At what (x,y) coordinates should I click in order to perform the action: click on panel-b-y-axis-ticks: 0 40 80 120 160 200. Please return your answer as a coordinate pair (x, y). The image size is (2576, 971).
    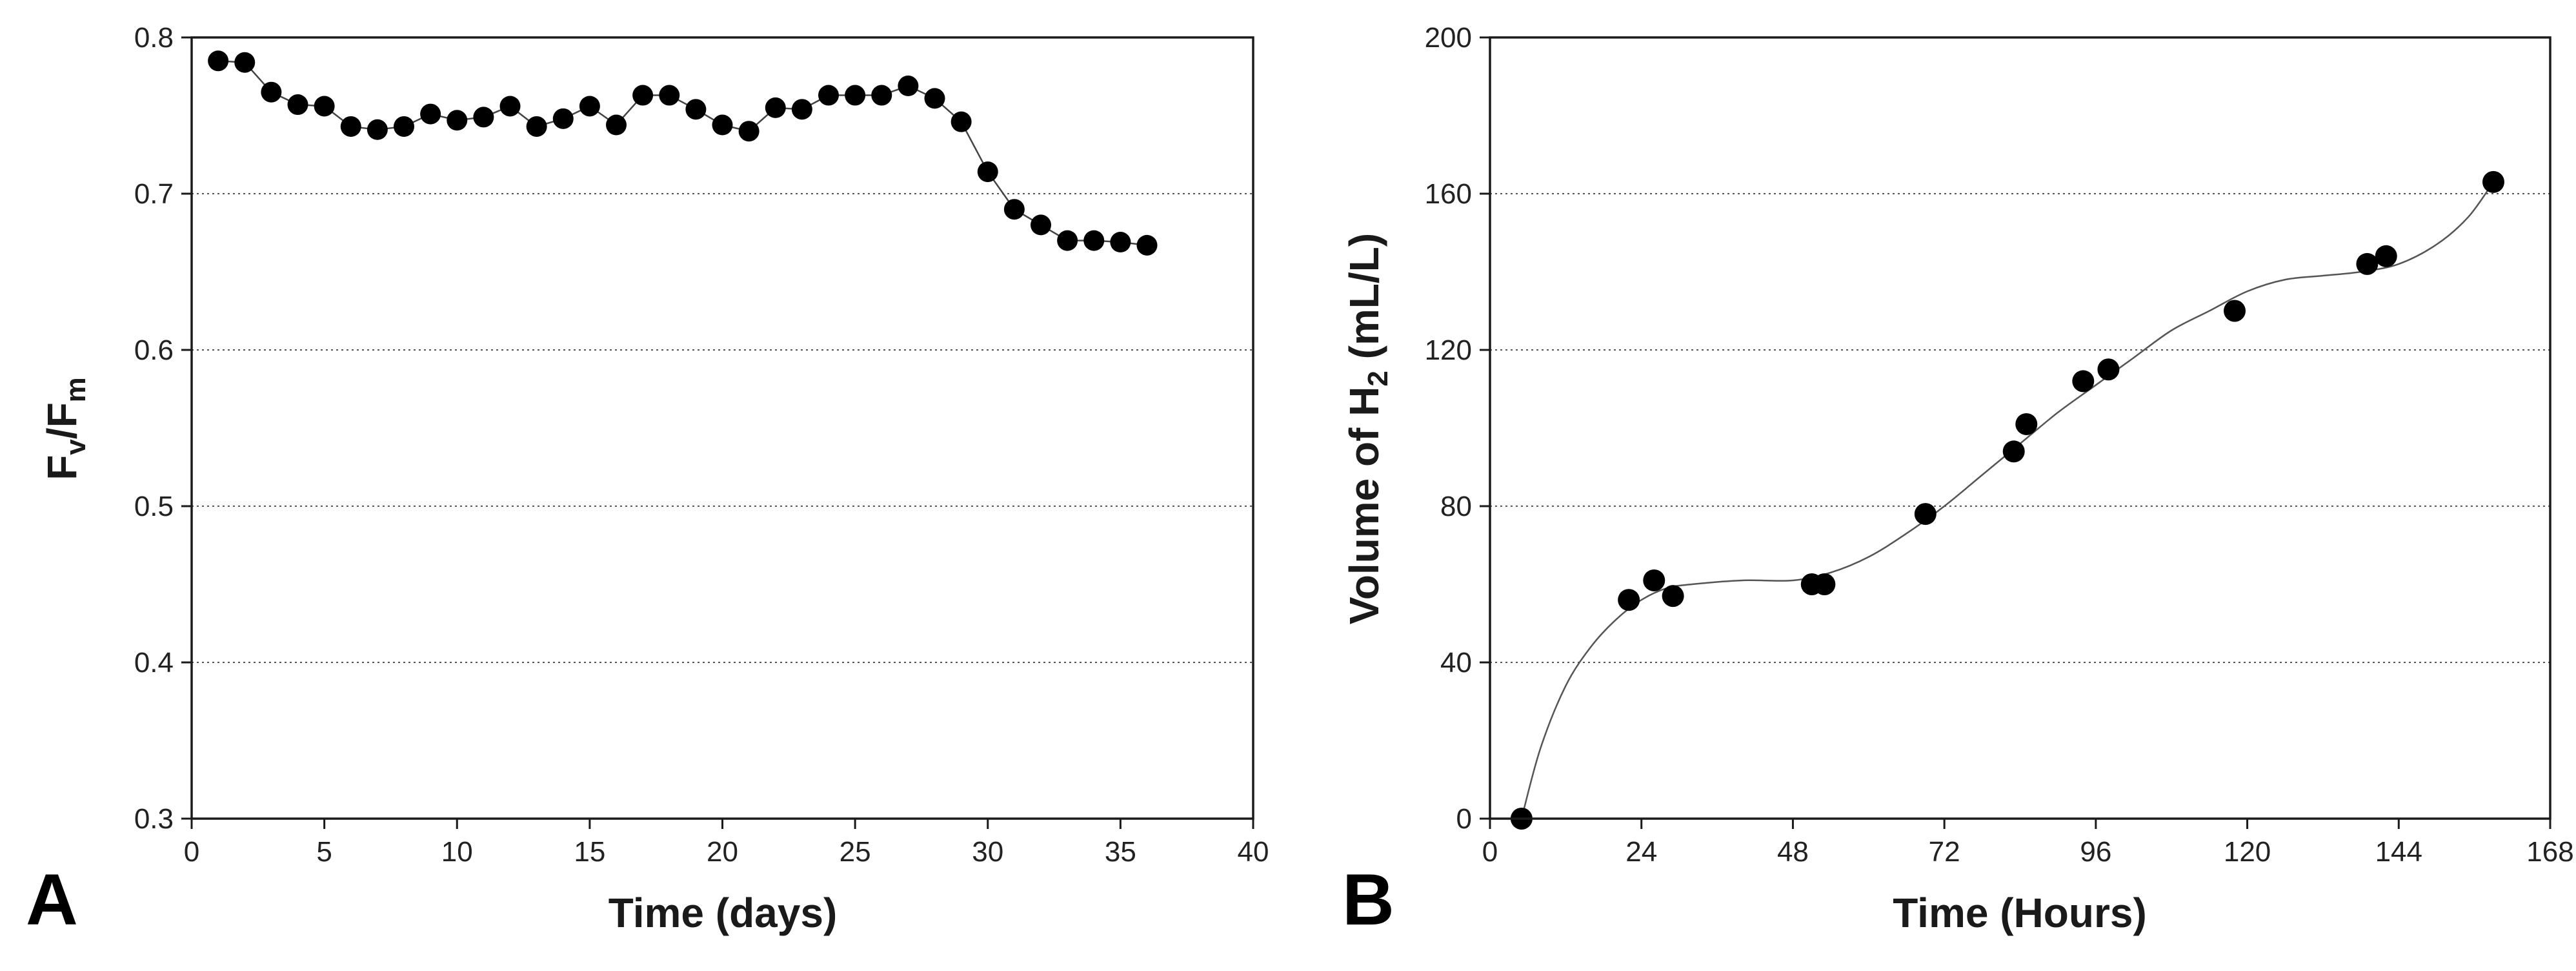
    Looking at the image, I should click on (1457, 429).